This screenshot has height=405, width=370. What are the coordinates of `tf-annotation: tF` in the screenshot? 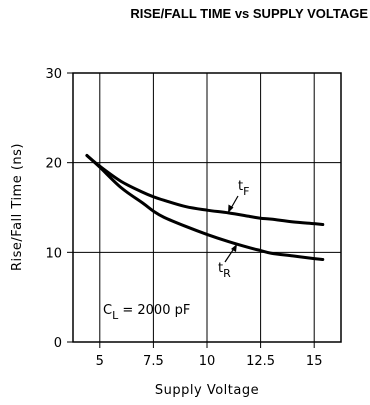 It's located at (238, 196).